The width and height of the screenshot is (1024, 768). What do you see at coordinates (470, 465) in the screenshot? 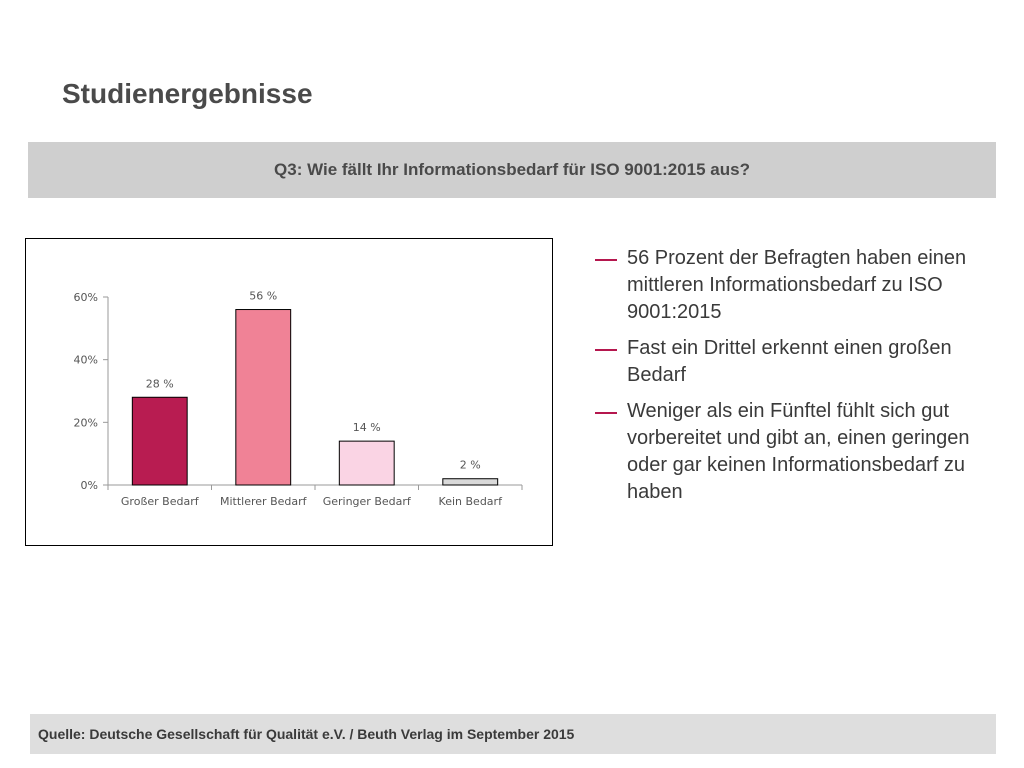
I see `data-label: 2 %` at bounding box center [470, 465].